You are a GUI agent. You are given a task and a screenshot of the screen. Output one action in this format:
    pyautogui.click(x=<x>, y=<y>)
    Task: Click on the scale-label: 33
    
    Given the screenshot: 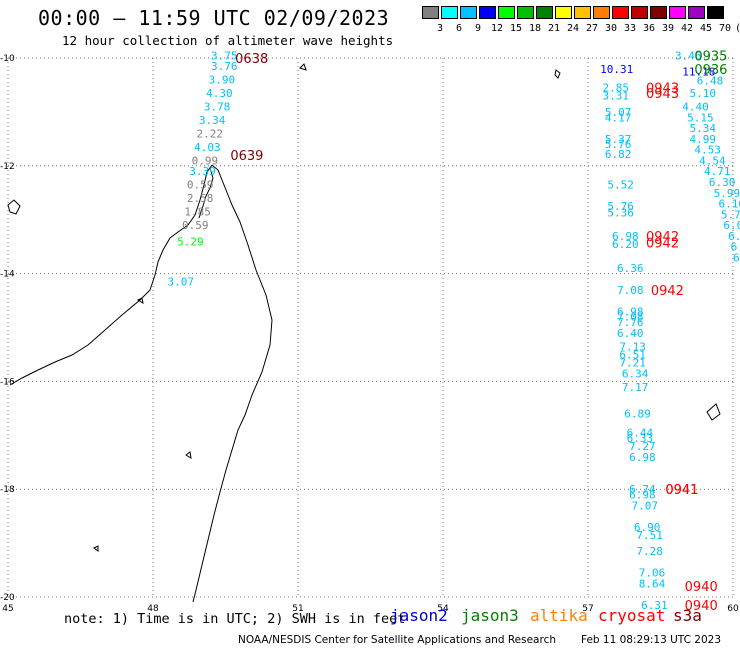 What is the action you would take?
    pyautogui.click(x=630, y=28)
    